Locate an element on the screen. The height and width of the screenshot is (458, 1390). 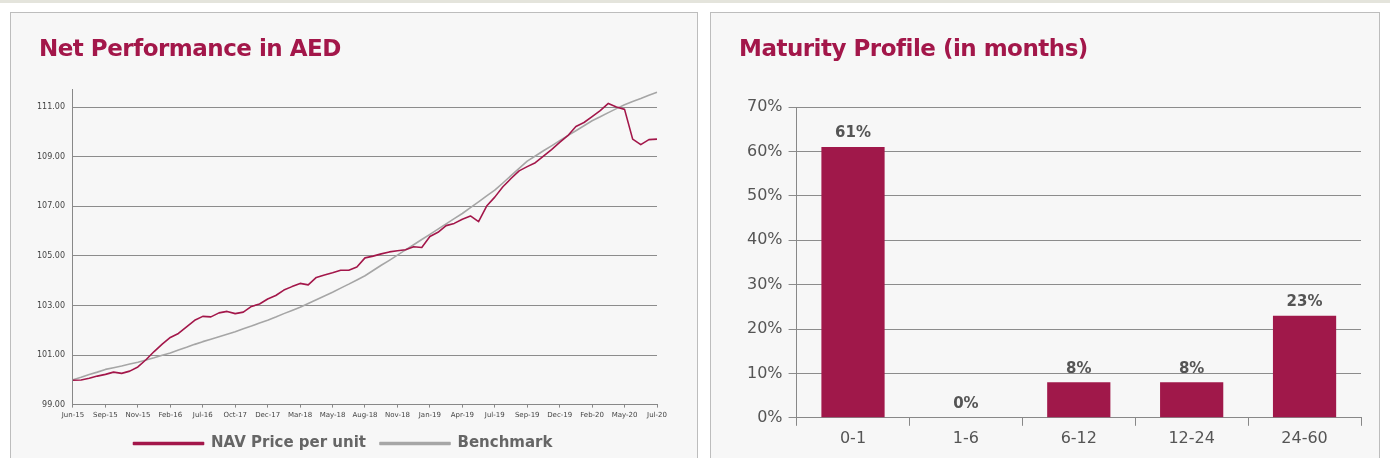
y-tick-label: 30% is located at coordinates (765, 283).